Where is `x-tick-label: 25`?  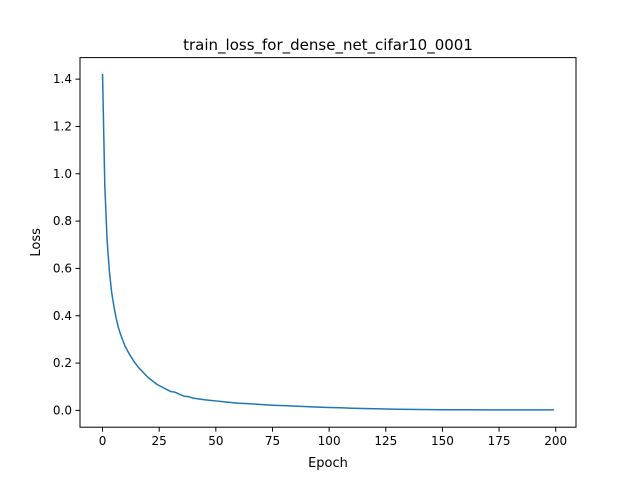
x-tick-label: 25 is located at coordinates (159, 441).